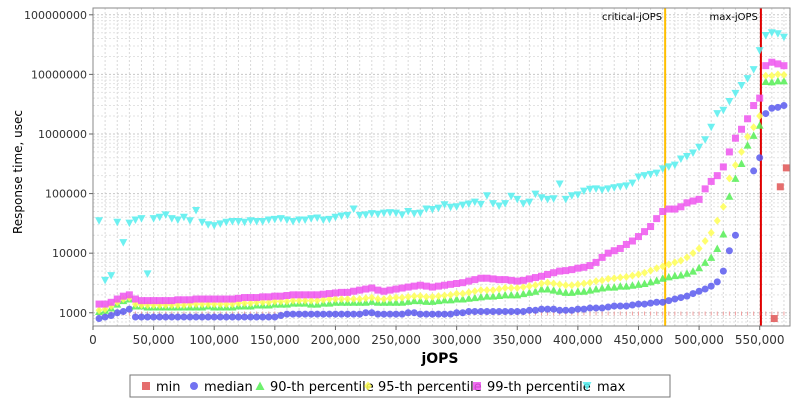 This screenshot has width=800, height=404. What do you see at coordinates (228, 387) in the screenshot?
I see `legend-label: median` at bounding box center [228, 387].